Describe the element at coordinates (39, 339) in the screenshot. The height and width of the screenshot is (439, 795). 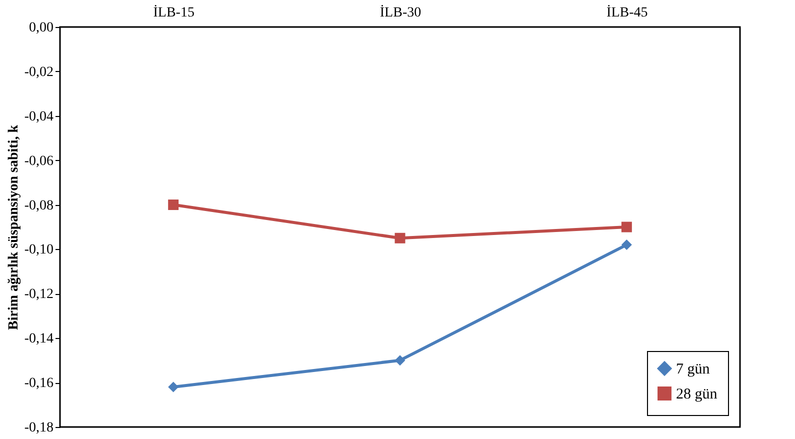
I see `y-tick-label: -0,14` at that location.